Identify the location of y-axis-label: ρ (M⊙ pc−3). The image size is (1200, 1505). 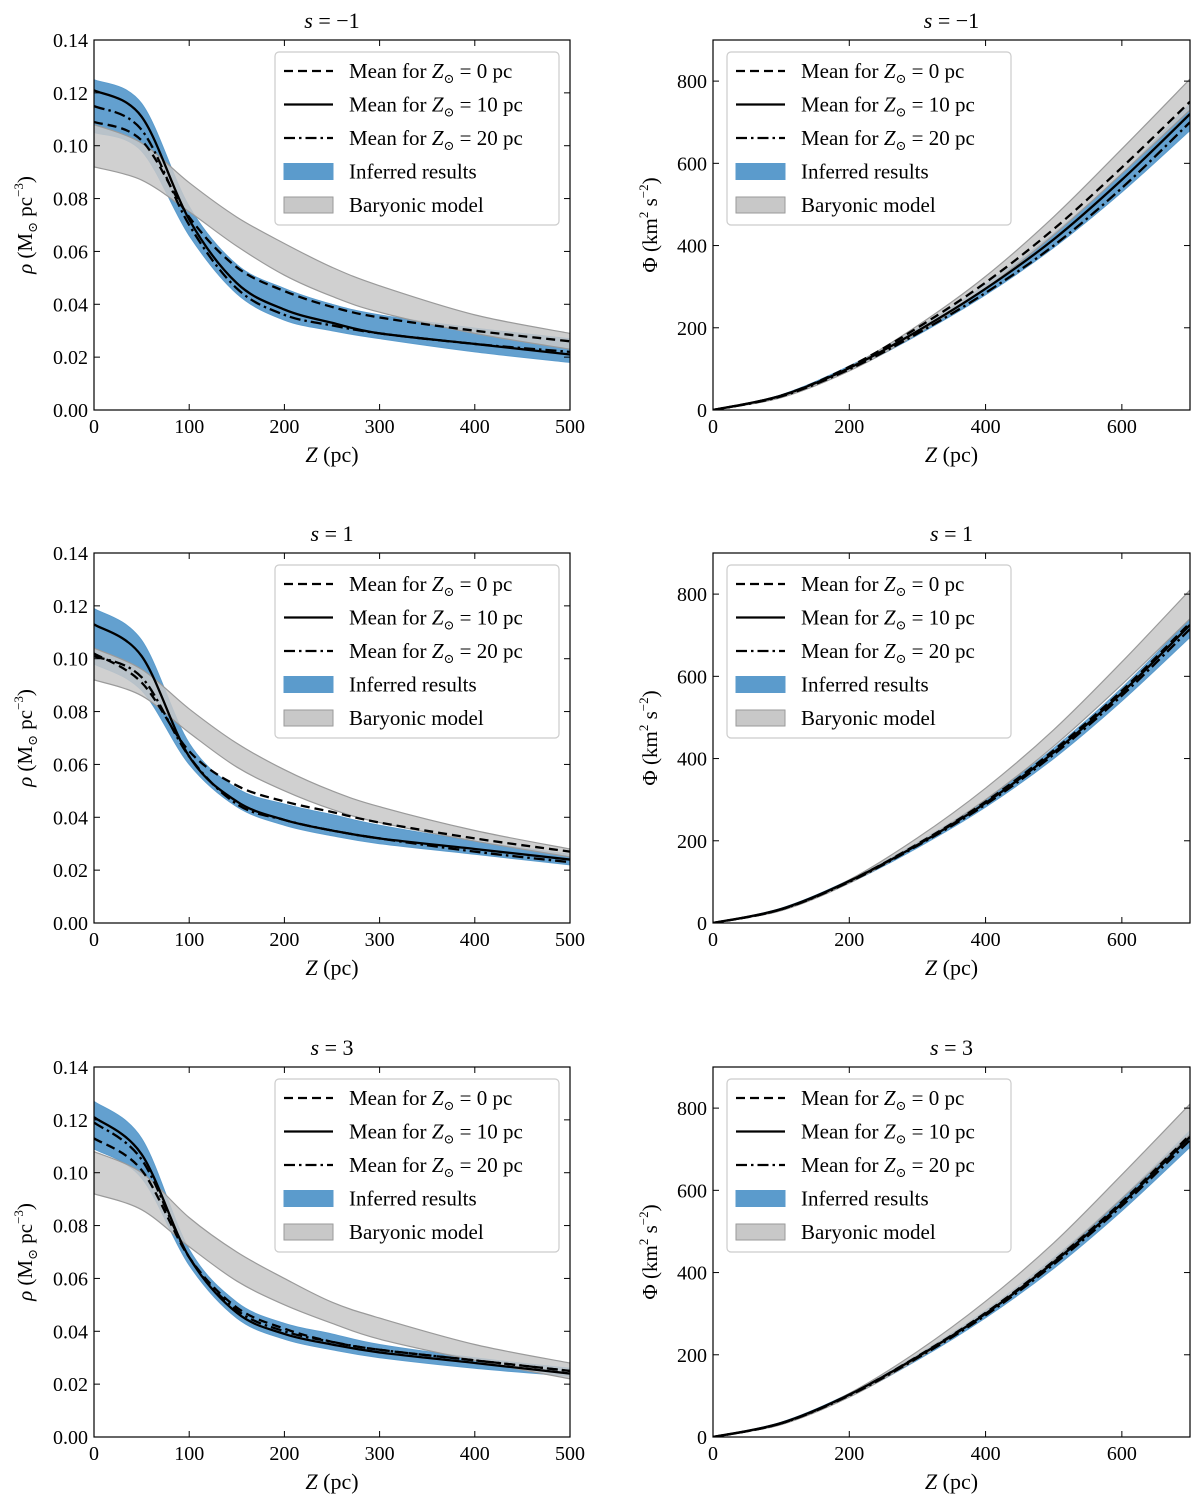
(25, 225).